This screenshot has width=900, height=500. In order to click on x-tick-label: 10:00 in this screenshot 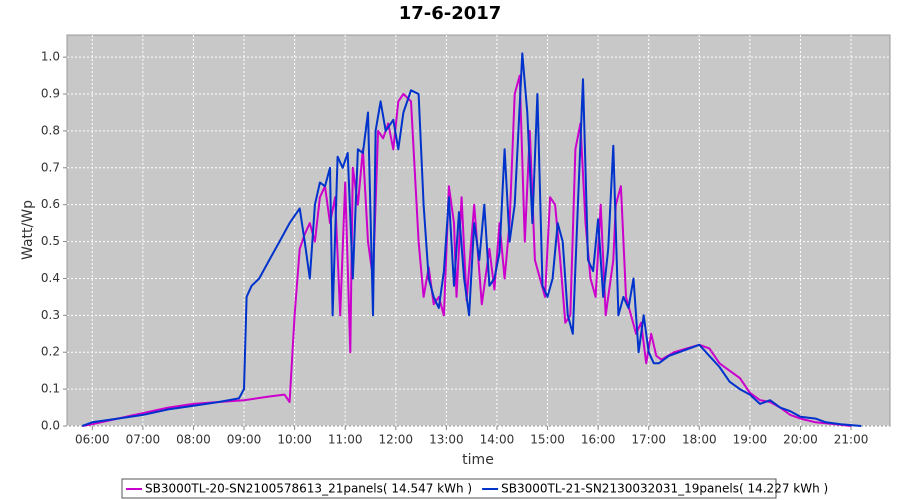, I will do `click(294, 440)`.